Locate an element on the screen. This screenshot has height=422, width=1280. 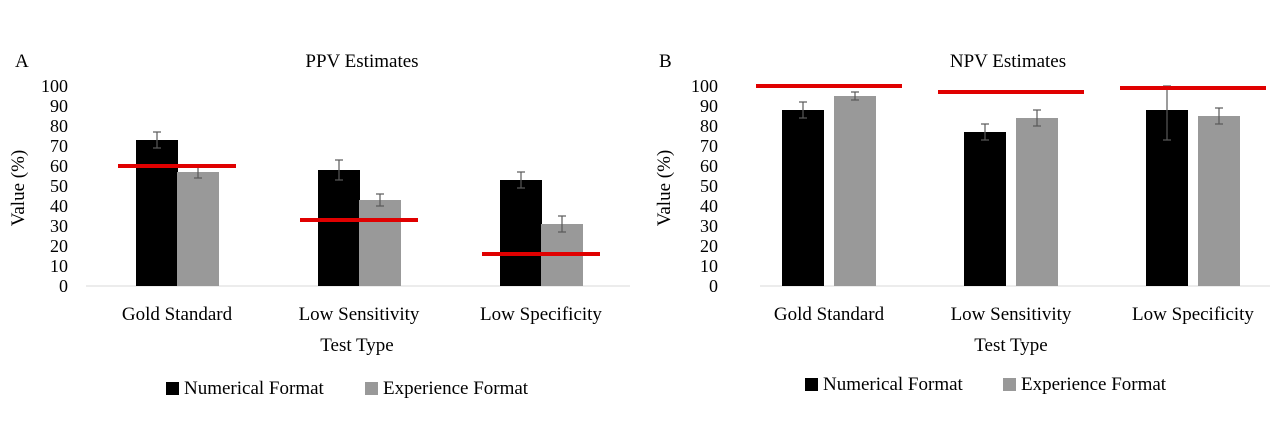
panel-letter-b: B is located at coordinates (665, 61).